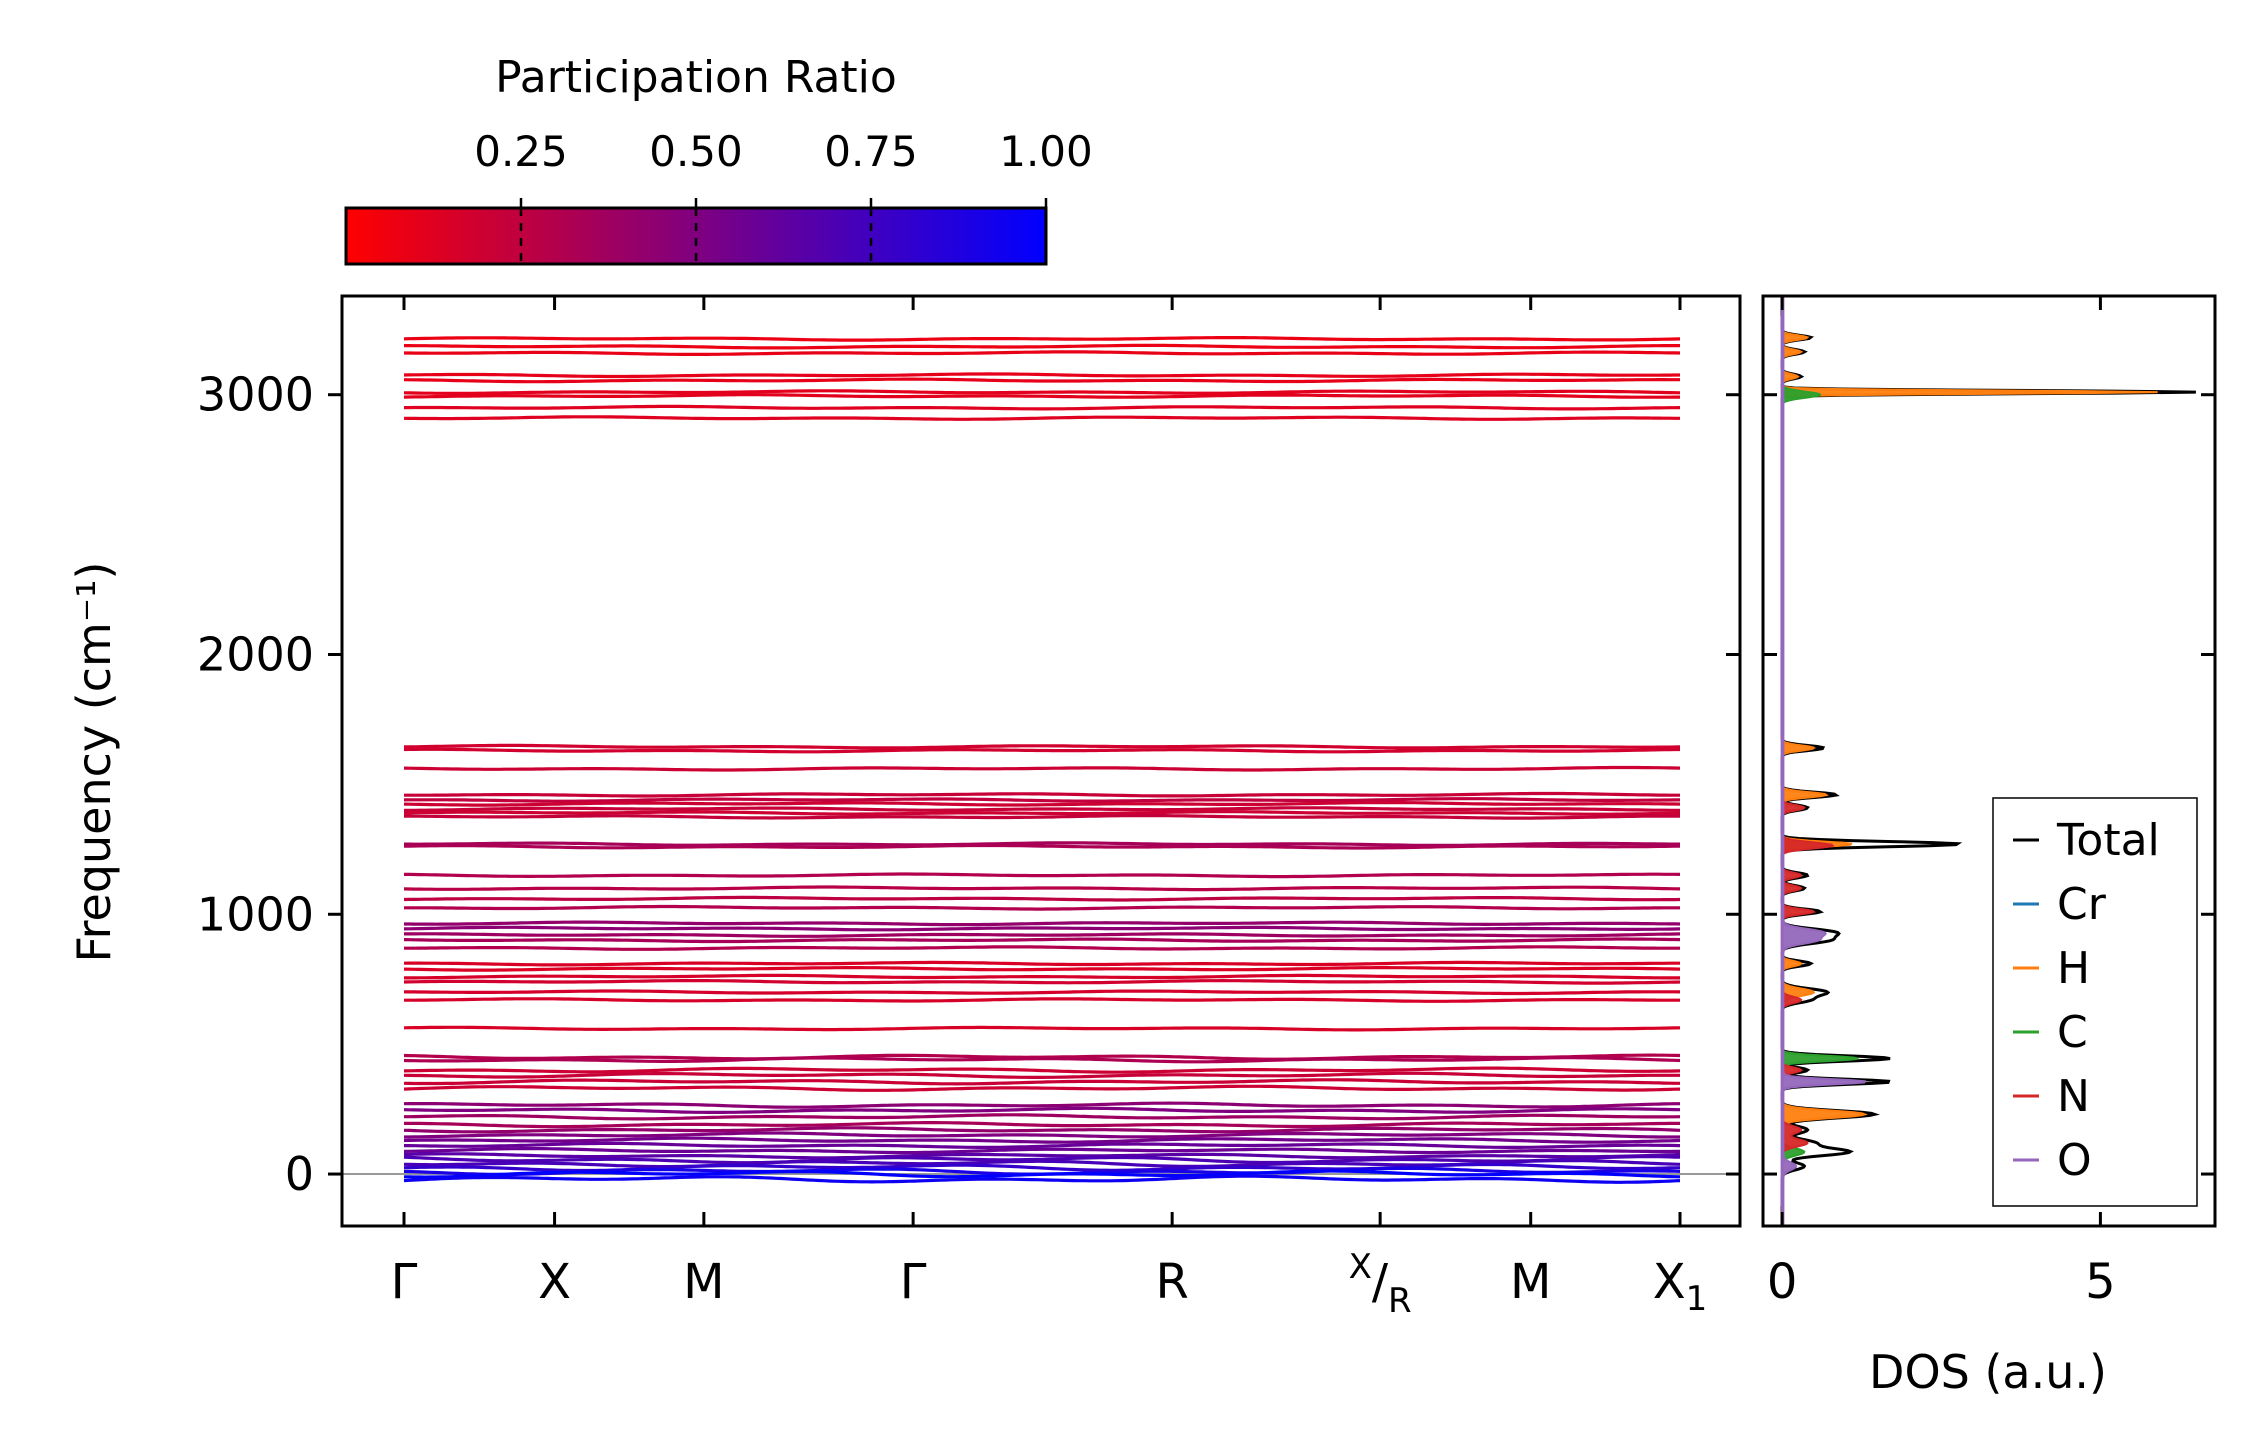 This screenshot has width=2259, height=1455. I want to click on dos-curves, so click(1988, 761).